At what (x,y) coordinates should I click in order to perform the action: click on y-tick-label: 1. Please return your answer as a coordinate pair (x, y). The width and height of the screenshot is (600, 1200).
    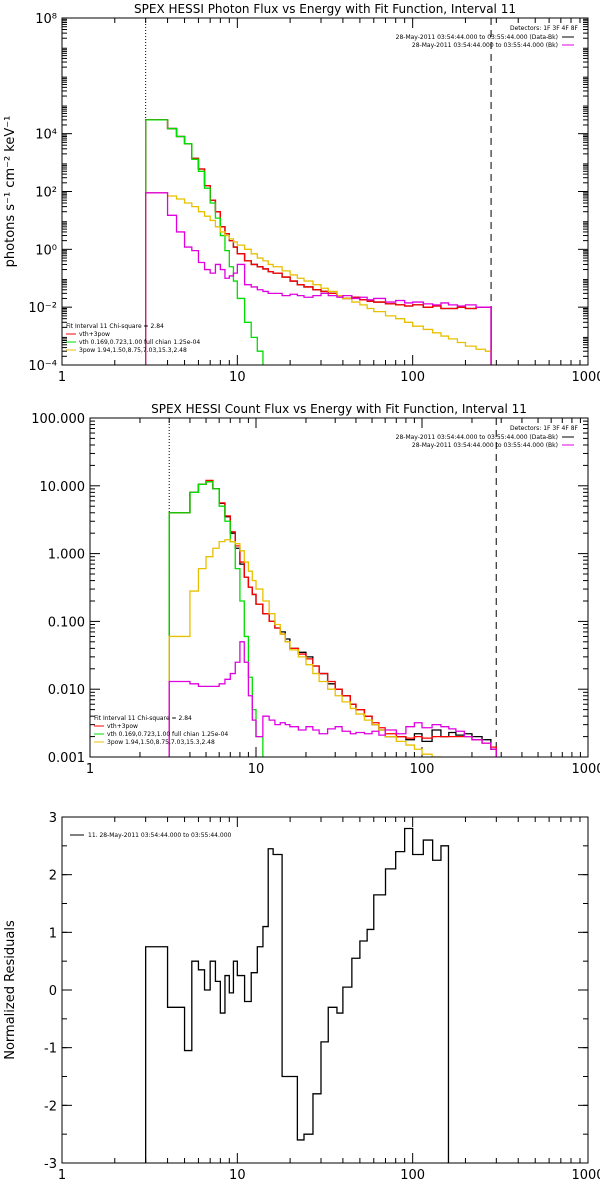
    Looking at the image, I should click on (53, 933).